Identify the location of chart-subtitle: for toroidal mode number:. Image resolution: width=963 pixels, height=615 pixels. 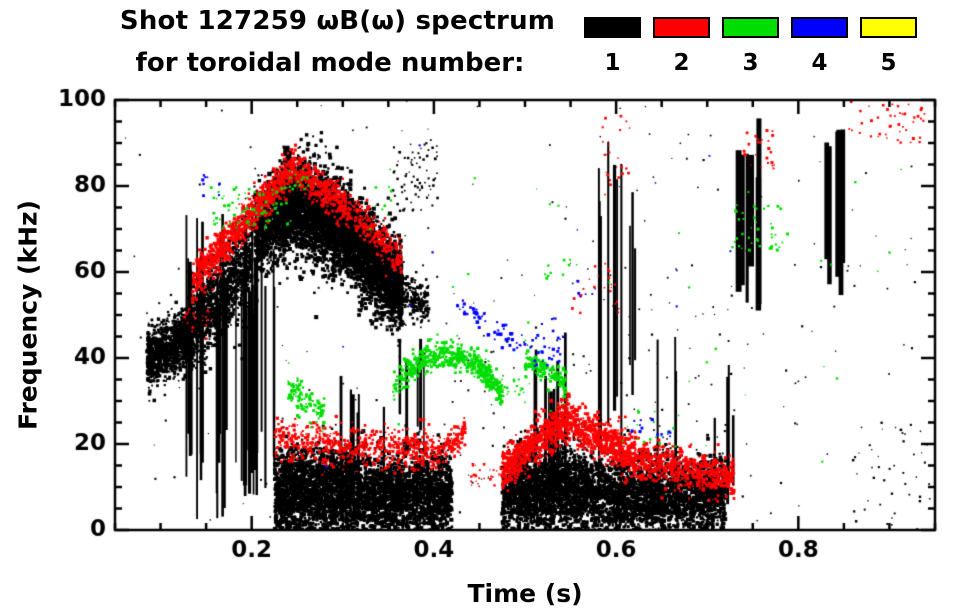
(330, 63).